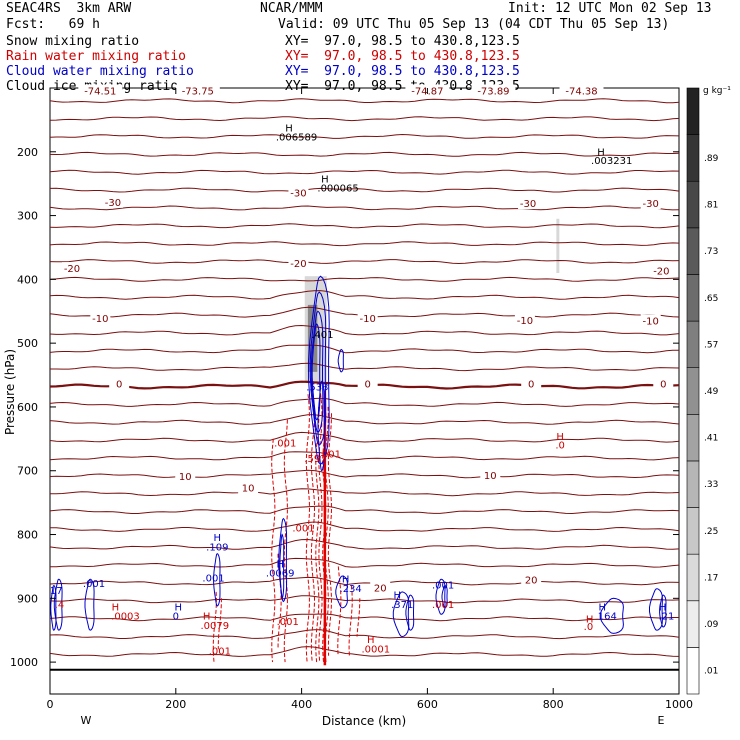  What do you see at coordinates (60, 605) in the screenshot?
I see `contour-annotation: .4` at bounding box center [60, 605].